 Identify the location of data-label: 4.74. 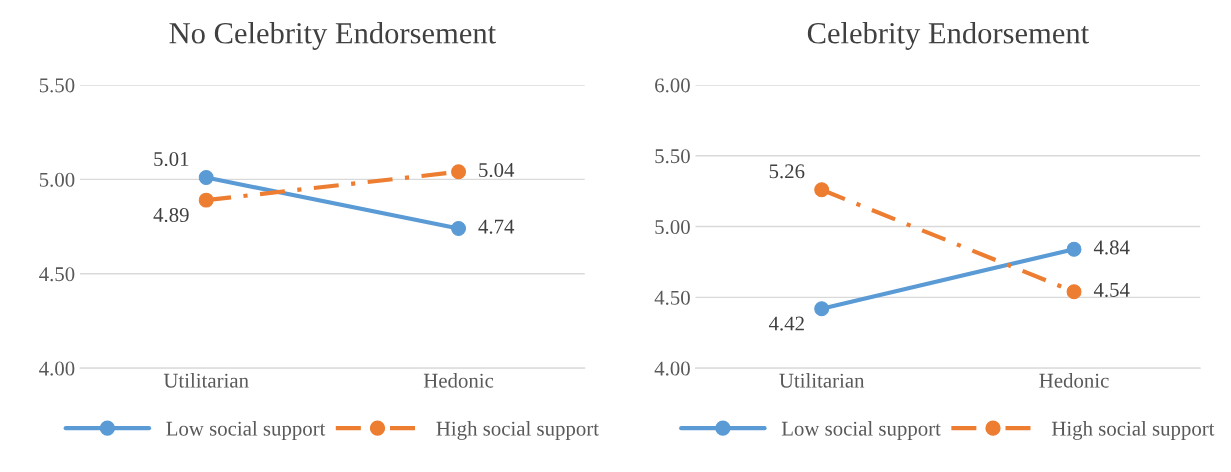
(496, 226).